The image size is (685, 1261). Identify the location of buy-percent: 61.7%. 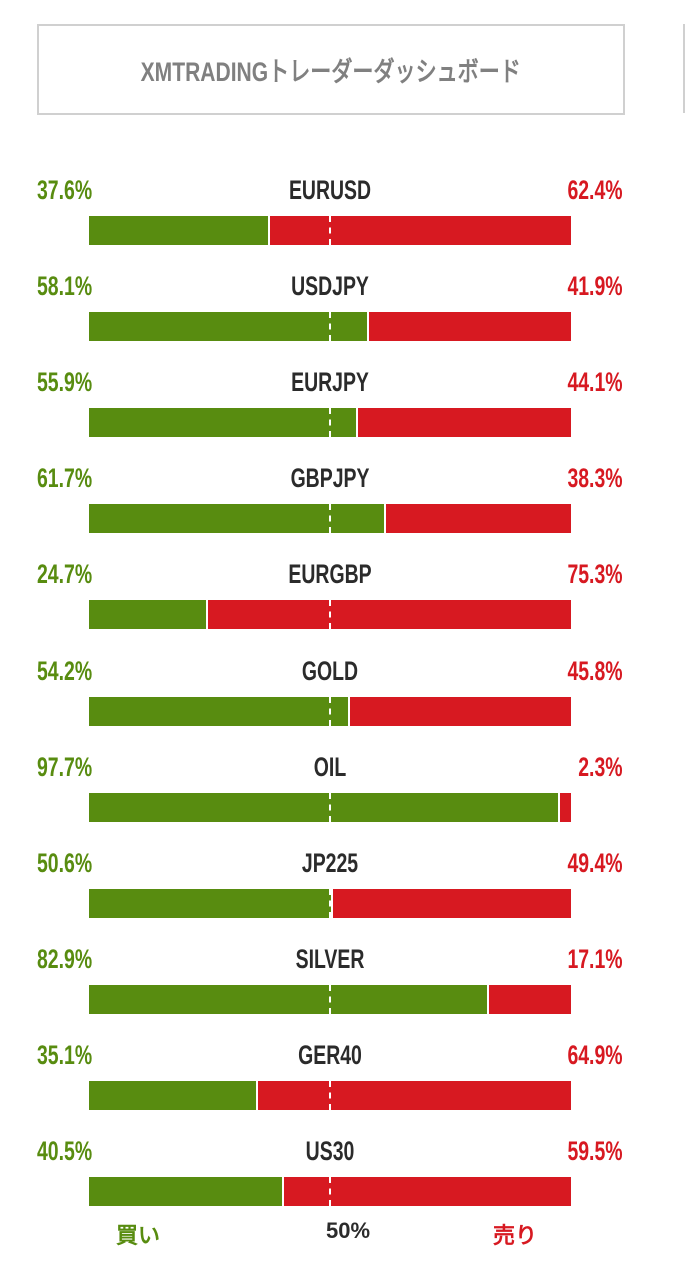
(65, 478).